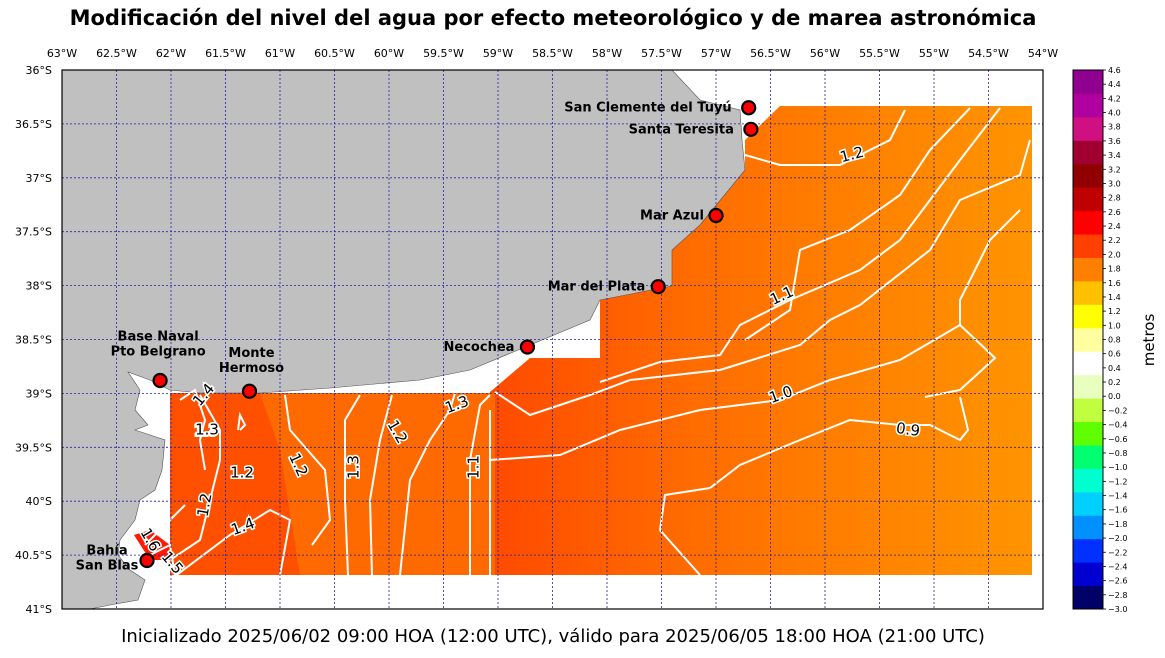 The image size is (1165, 658). I want to click on colorbar-tick-label: −0.4, so click(1117, 425).